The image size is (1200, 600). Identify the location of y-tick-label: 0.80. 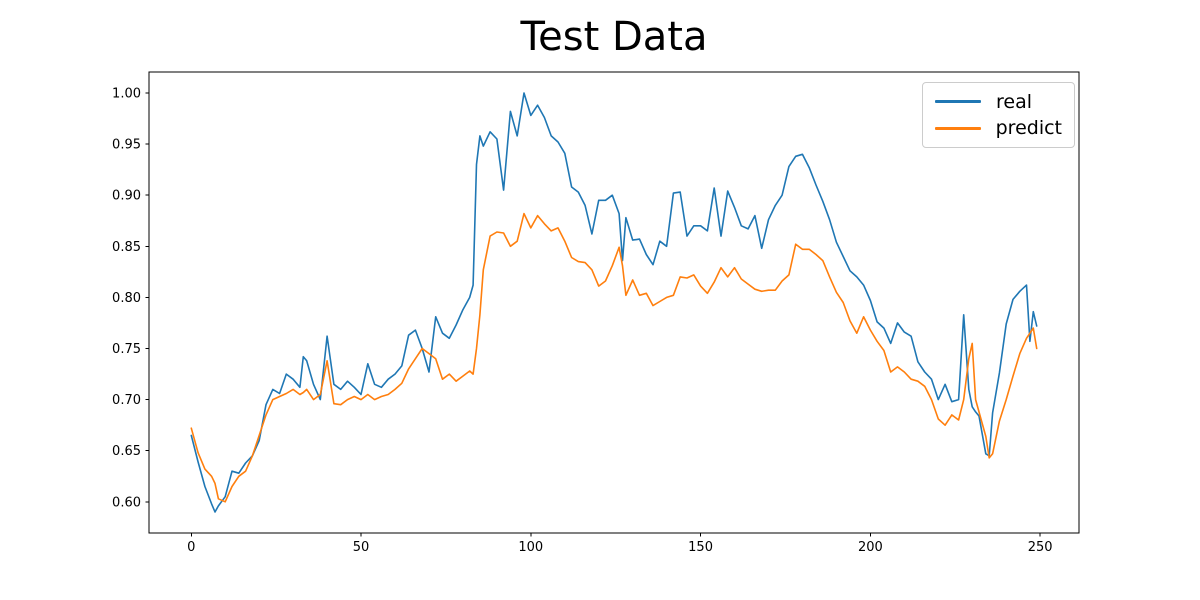
(126, 298).